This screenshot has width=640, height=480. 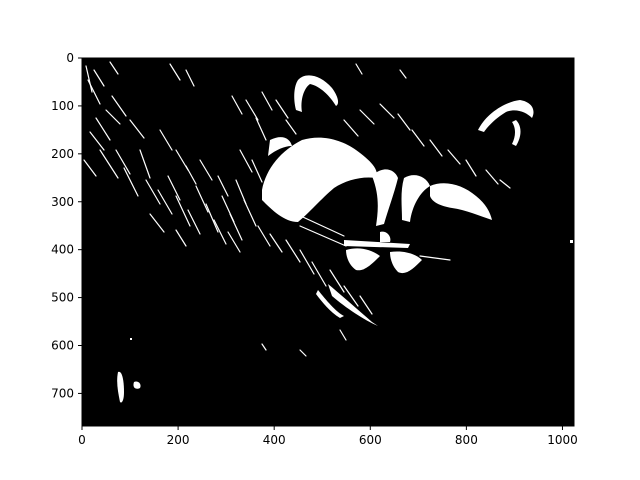 I want to click on x-tick-label: 0, so click(x=82, y=440).